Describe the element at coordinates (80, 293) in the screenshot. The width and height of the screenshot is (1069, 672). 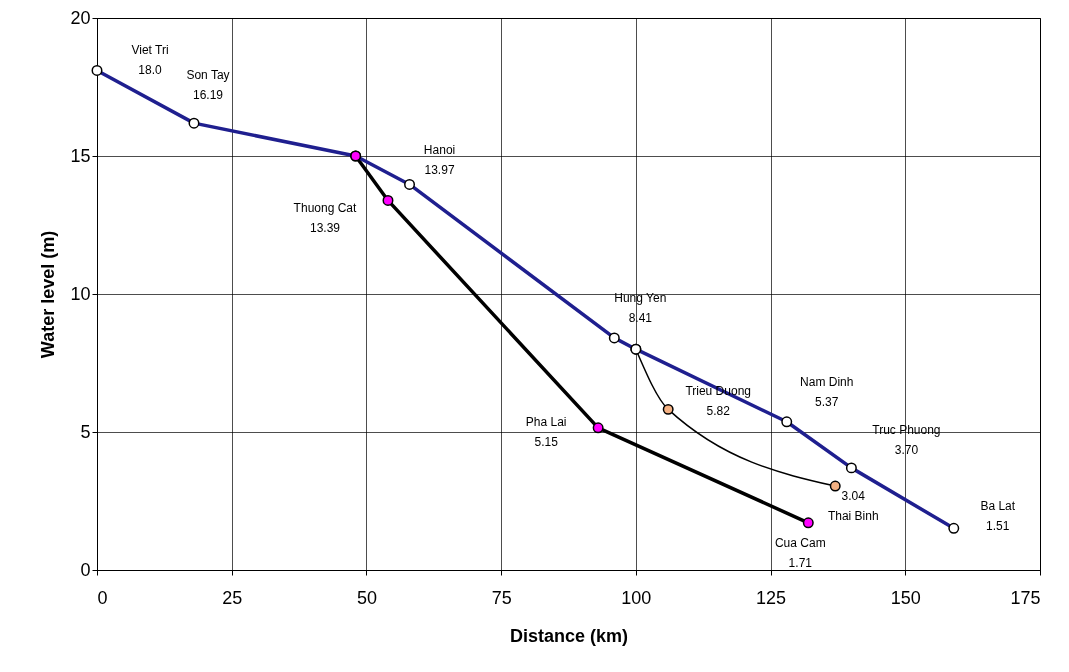
I see `y-tick-label: 10` at that location.